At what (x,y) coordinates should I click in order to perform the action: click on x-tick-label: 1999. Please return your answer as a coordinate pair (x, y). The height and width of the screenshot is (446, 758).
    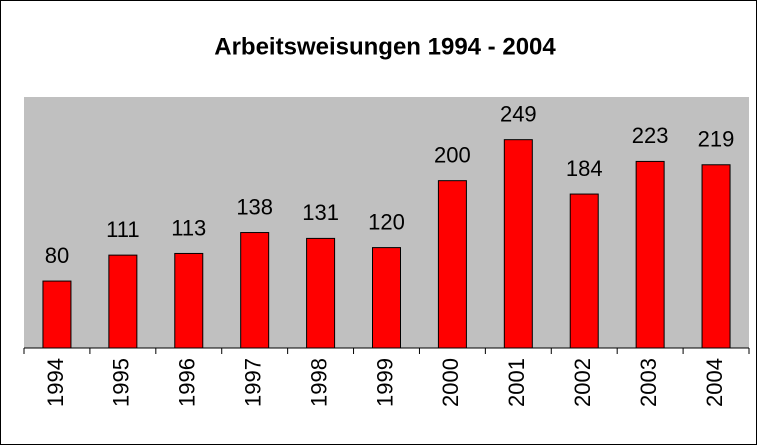
    Looking at the image, I should click on (384, 382).